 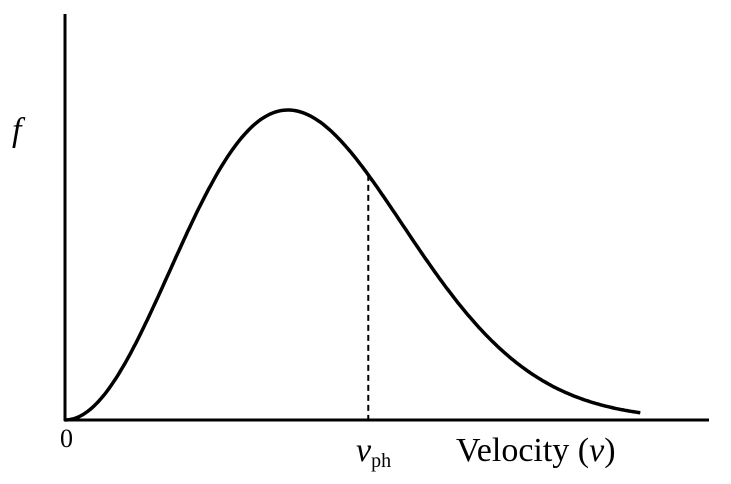 I want to click on x-axis-label-text: Velocity (, so click(x=523, y=450).